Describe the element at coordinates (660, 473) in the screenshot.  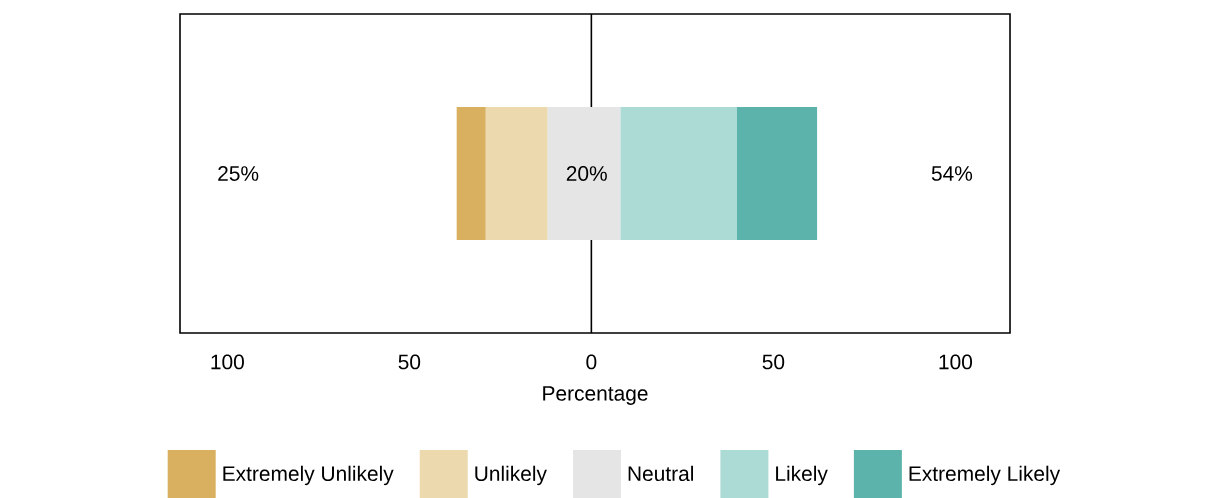
I see `legend-label: Neutral` at that location.